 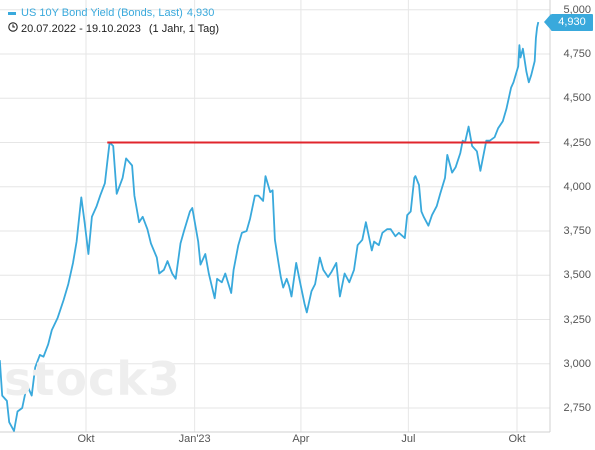 What do you see at coordinates (577, 408) in the screenshot?
I see `y-tick-label: 2,750` at bounding box center [577, 408].